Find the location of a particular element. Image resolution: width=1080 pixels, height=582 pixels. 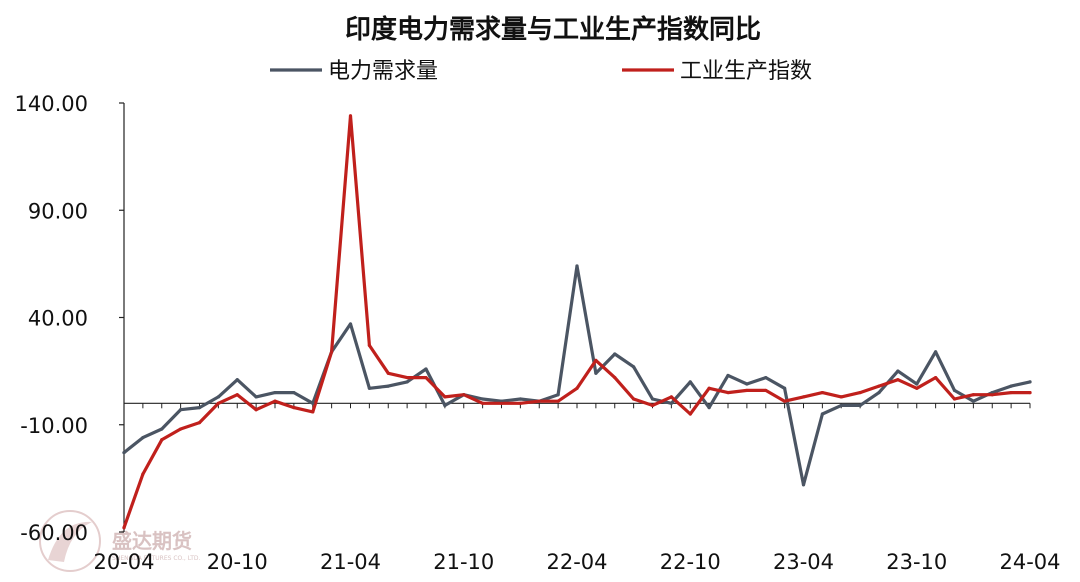

watermark-sub: SHENGDA FUTURES CO., LTD. is located at coordinates (156, 558).